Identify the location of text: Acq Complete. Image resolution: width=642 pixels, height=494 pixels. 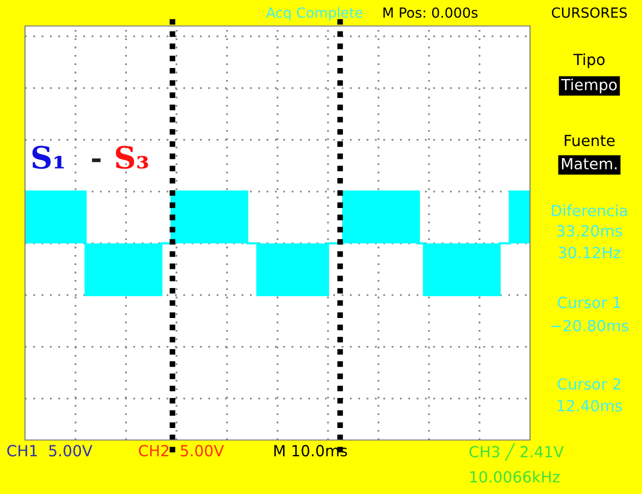
(314, 14).